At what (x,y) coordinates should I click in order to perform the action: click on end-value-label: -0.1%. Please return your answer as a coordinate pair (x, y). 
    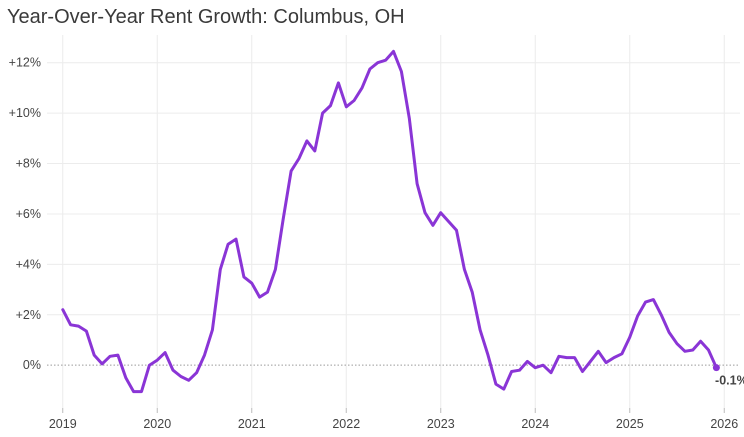
    Looking at the image, I should click on (729, 381).